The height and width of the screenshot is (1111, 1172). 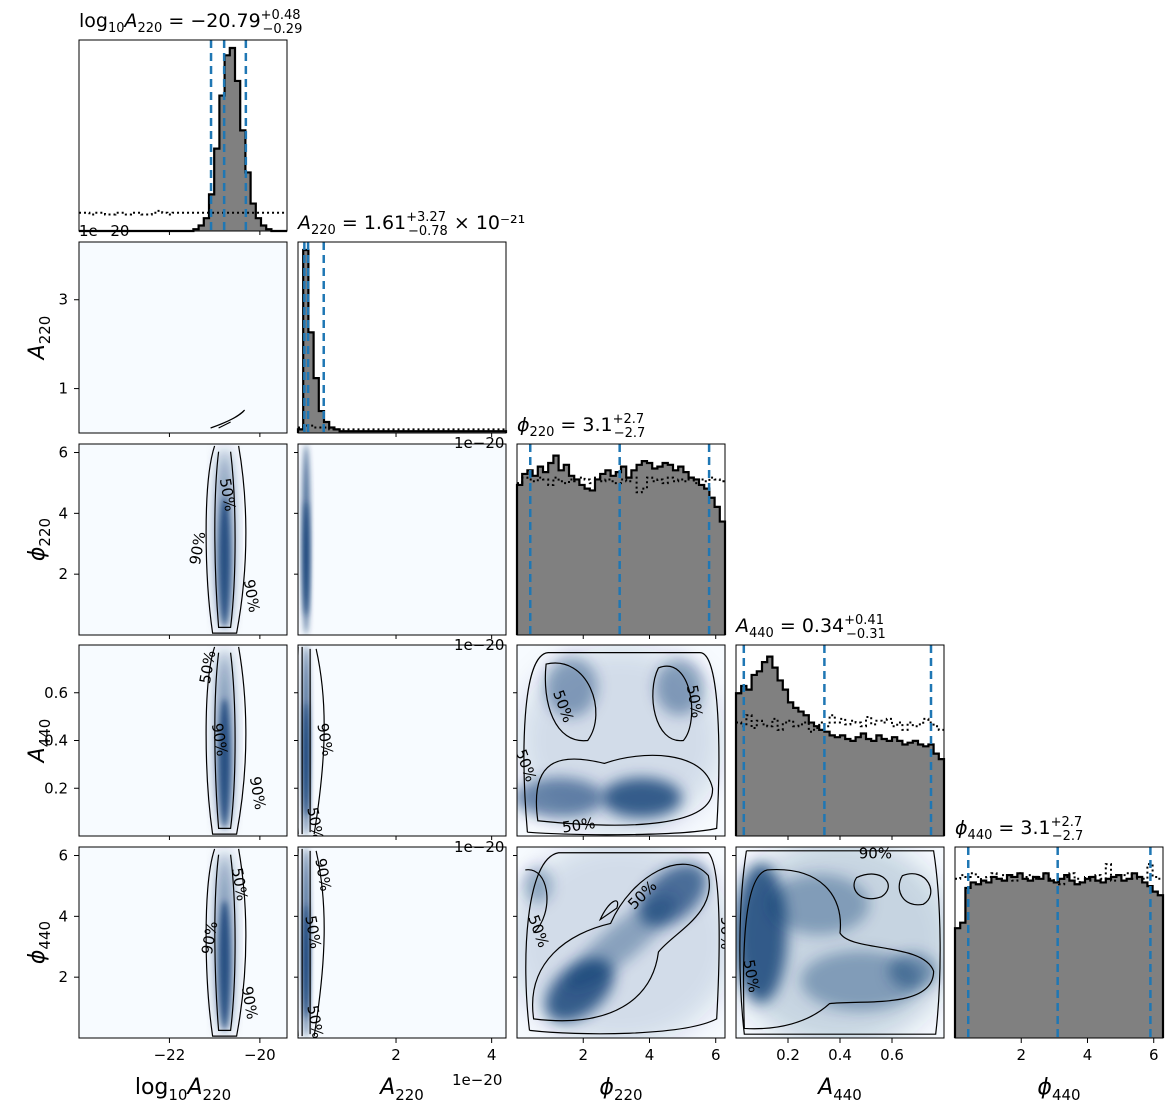 What do you see at coordinates (1058, 1089) in the screenshot?
I see `x-axis-label-phi440: ϕ440` at bounding box center [1058, 1089].